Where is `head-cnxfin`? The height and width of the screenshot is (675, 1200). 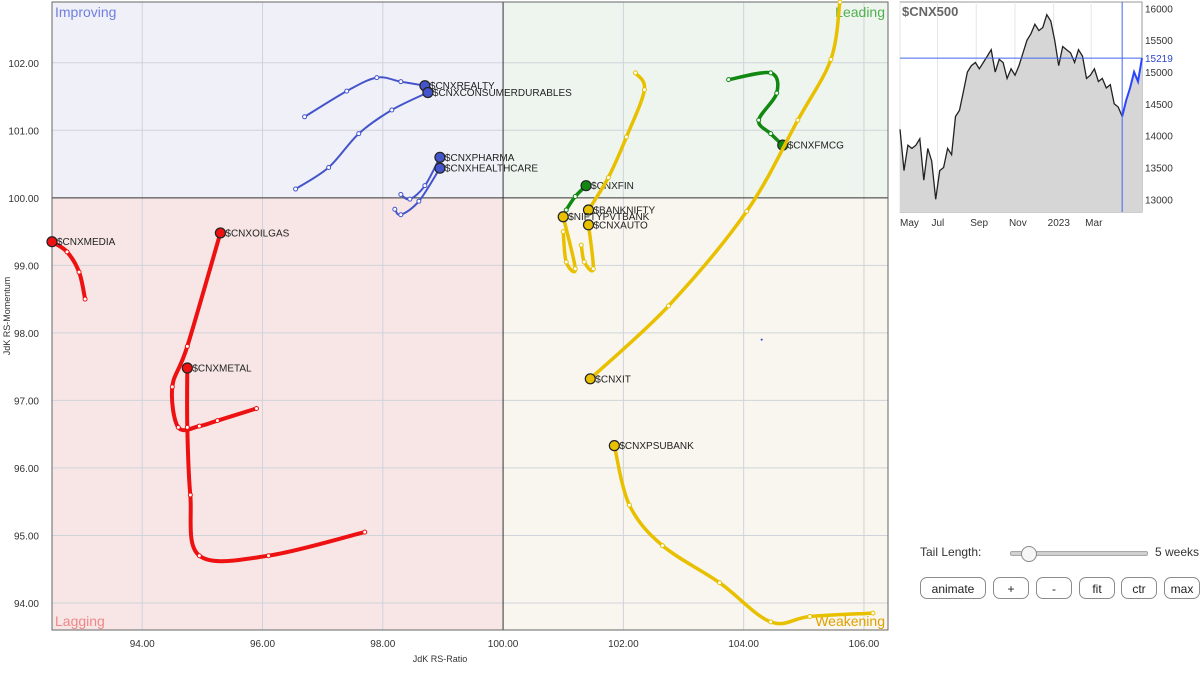 head-cnxfin is located at coordinates (586, 186).